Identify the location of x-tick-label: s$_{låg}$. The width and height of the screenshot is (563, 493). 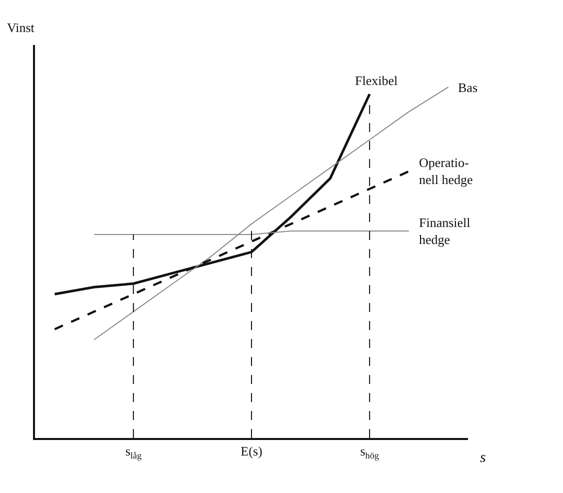
(133, 452).